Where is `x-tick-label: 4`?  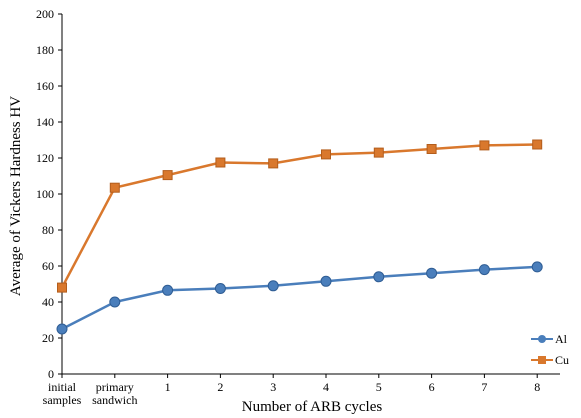 x-tick-label: 4 is located at coordinates (326, 387).